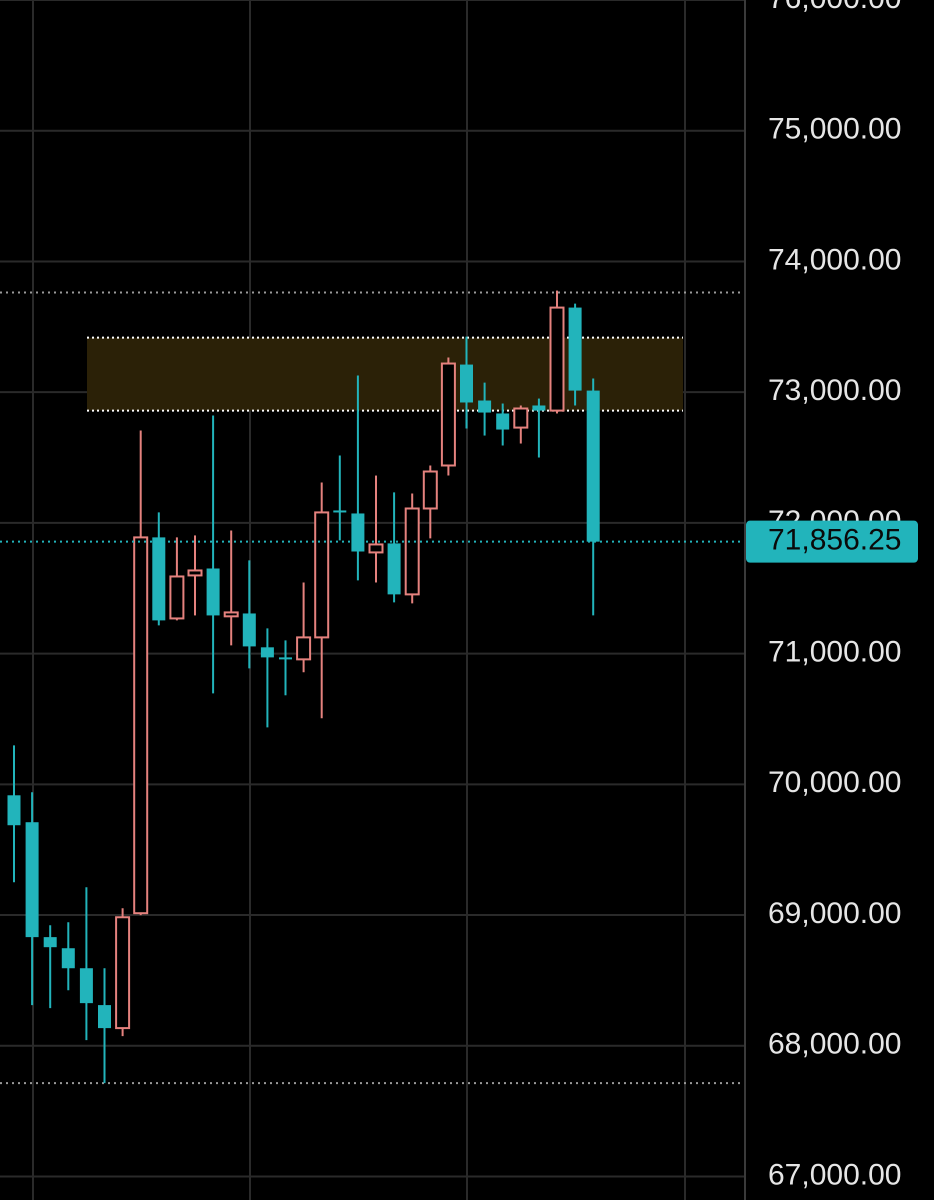 The image size is (934, 1200). I want to click on y-tick-label: 74,000.00, so click(834, 259).